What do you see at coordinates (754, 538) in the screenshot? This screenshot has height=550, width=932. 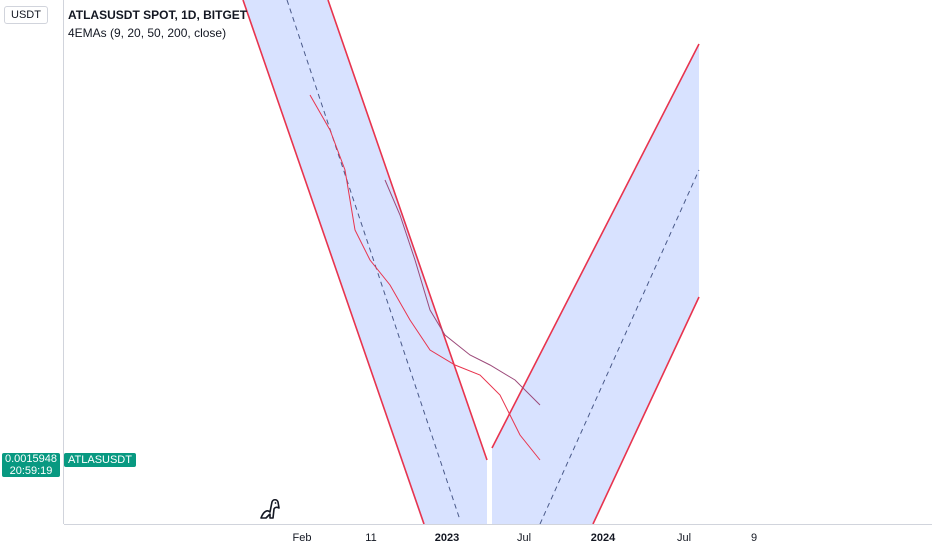 I see `x-tick-label: 9` at bounding box center [754, 538].